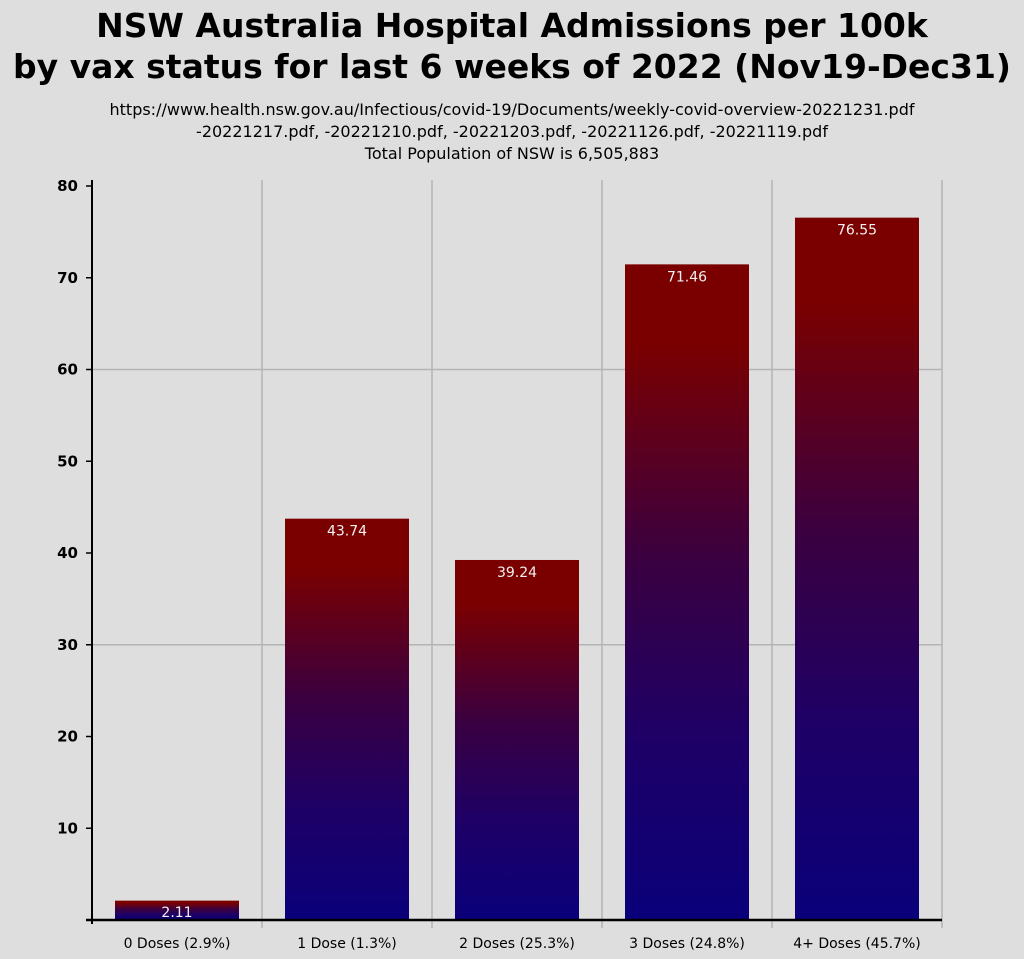 This screenshot has height=959, width=1024. Describe the element at coordinates (67, 645) in the screenshot. I see `y-tick-label-30: 30` at that location.